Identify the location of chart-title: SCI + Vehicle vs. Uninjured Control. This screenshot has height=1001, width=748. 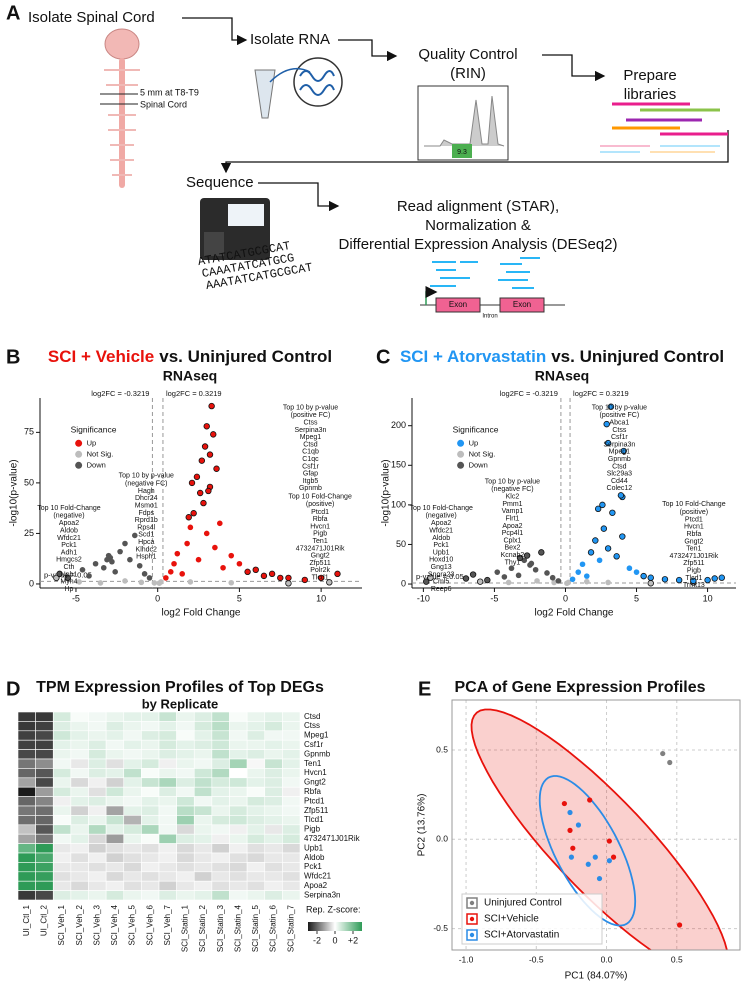
(190, 356).